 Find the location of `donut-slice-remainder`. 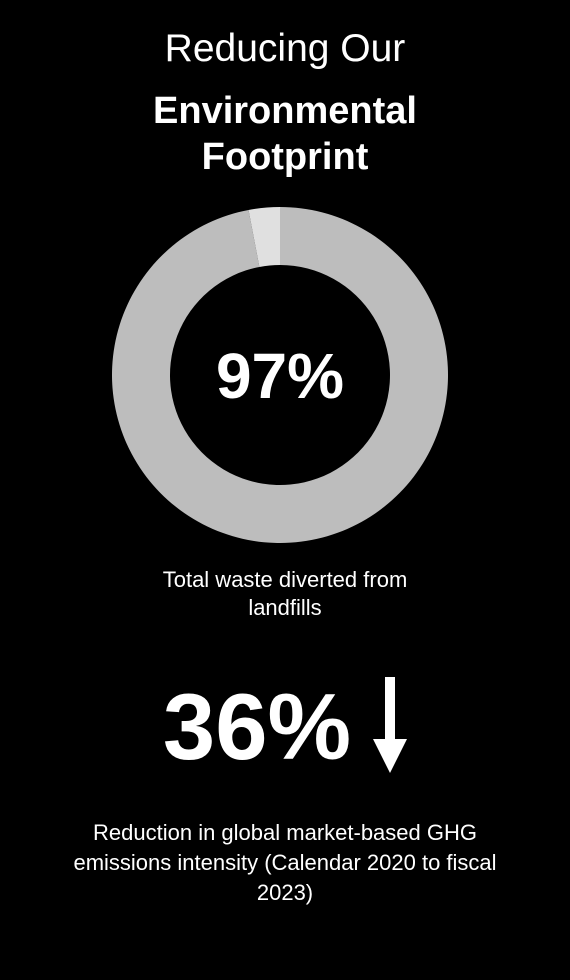

donut-slice-remainder is located at coordinates (264, 237).